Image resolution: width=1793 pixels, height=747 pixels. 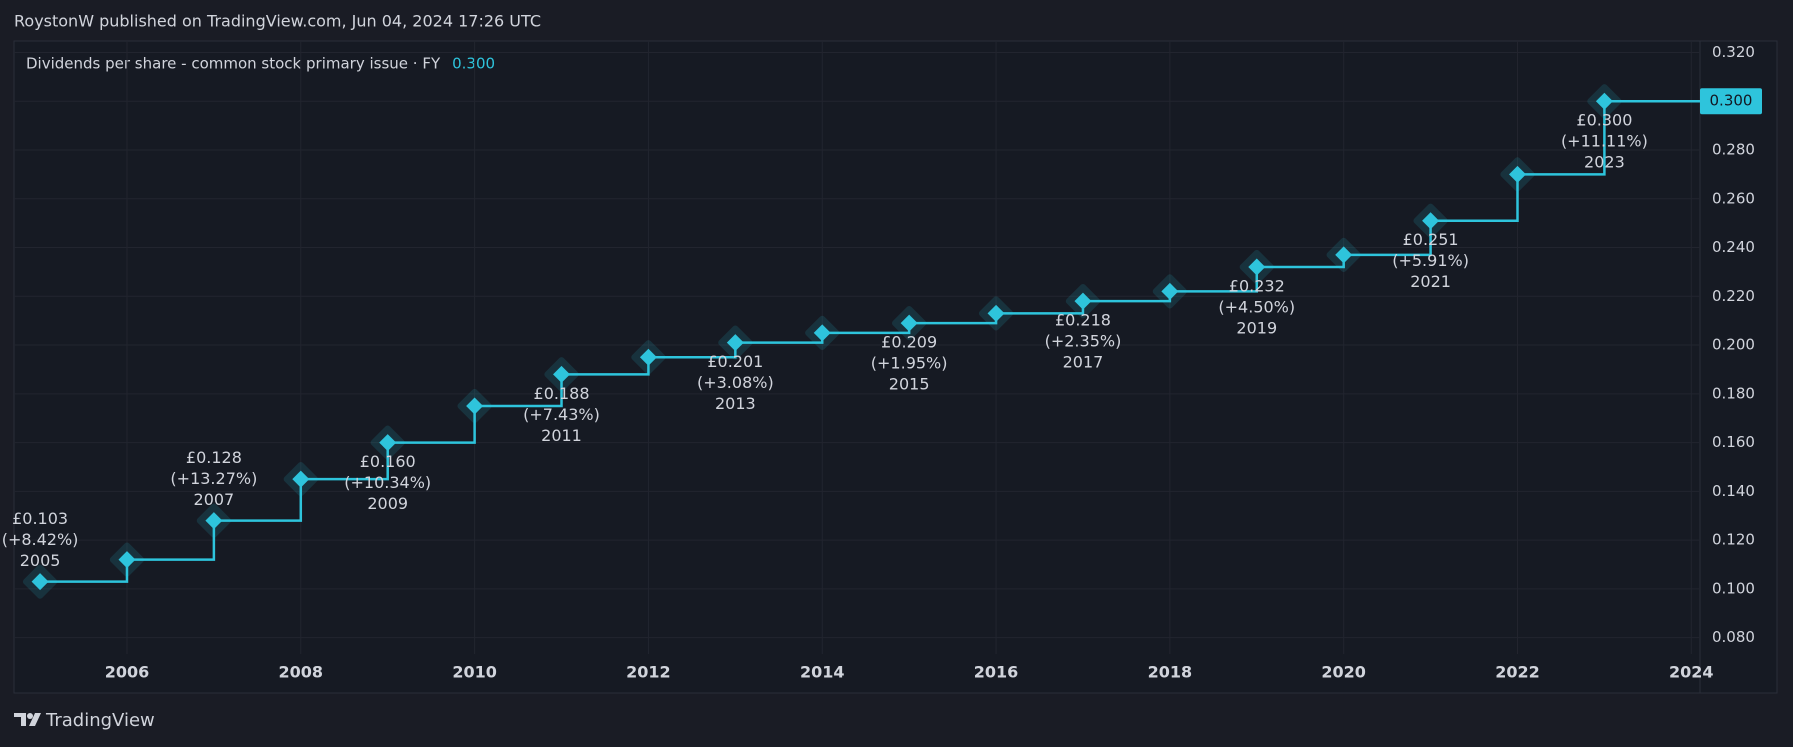 I want to click on x-tick-label: 2016, so click(x=996, y=672).